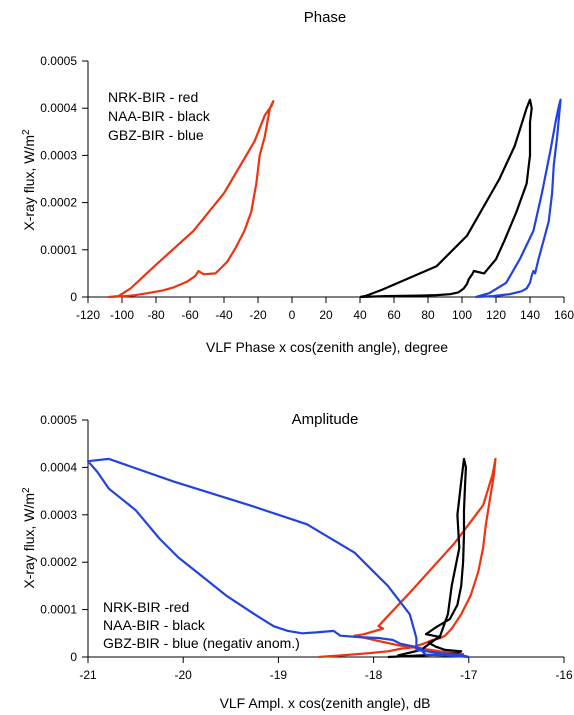  Describe the element at coordinates (156, 315) in the screenshot. I see `phase-x-tick-label: -80` at that location.